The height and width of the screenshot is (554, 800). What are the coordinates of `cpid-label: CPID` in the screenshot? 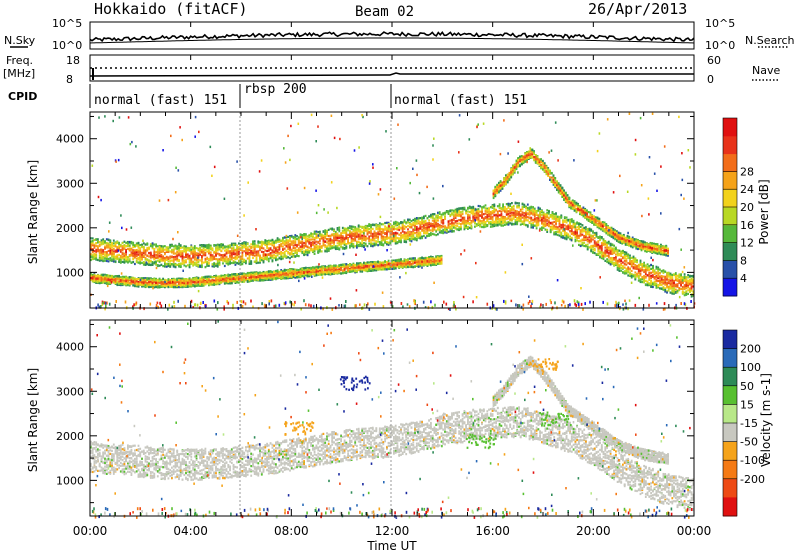 It's located at (22, 96).